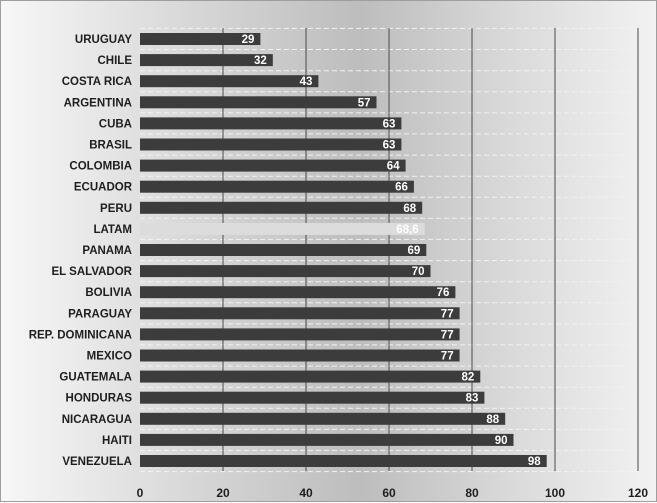 The height and width of the screenshot is (503, 657). Describe the element at coordinates (409, 209) in the screenshot. I see `data-label: 68` at that location.